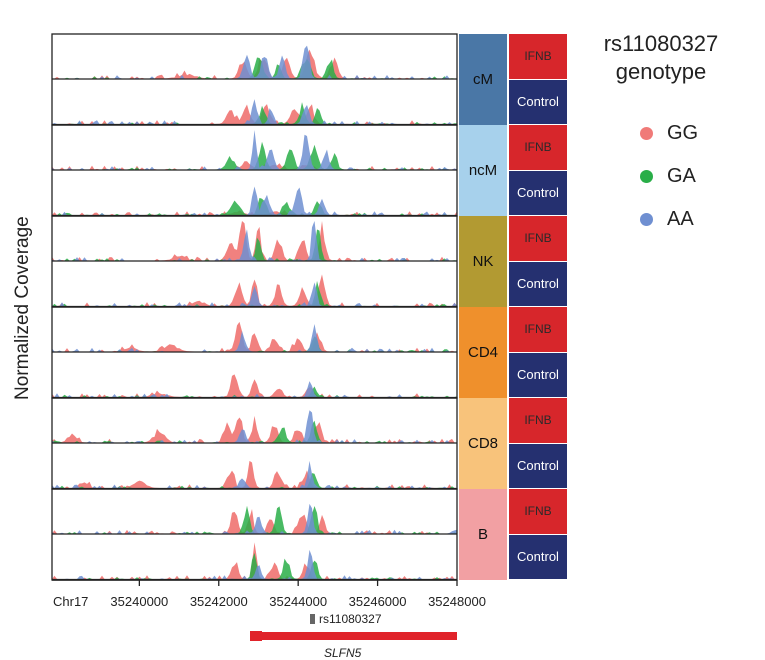  Describe the element at coordinates (661, 43) in the screenshot. I see `legend-title-line1: rs11080327` at that location.